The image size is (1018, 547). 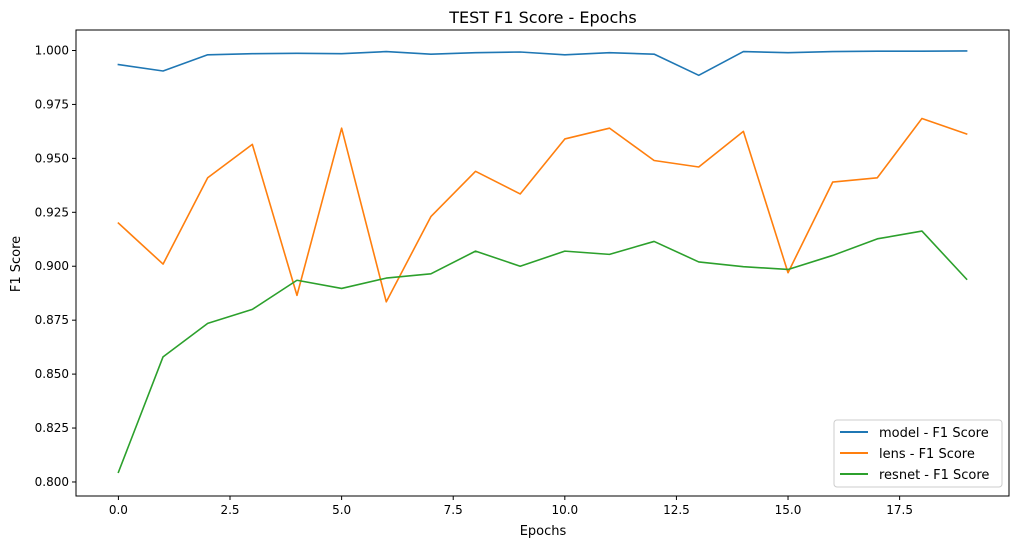 I want to click on y-tick-label: 0.825, so click(x=52, y=428).